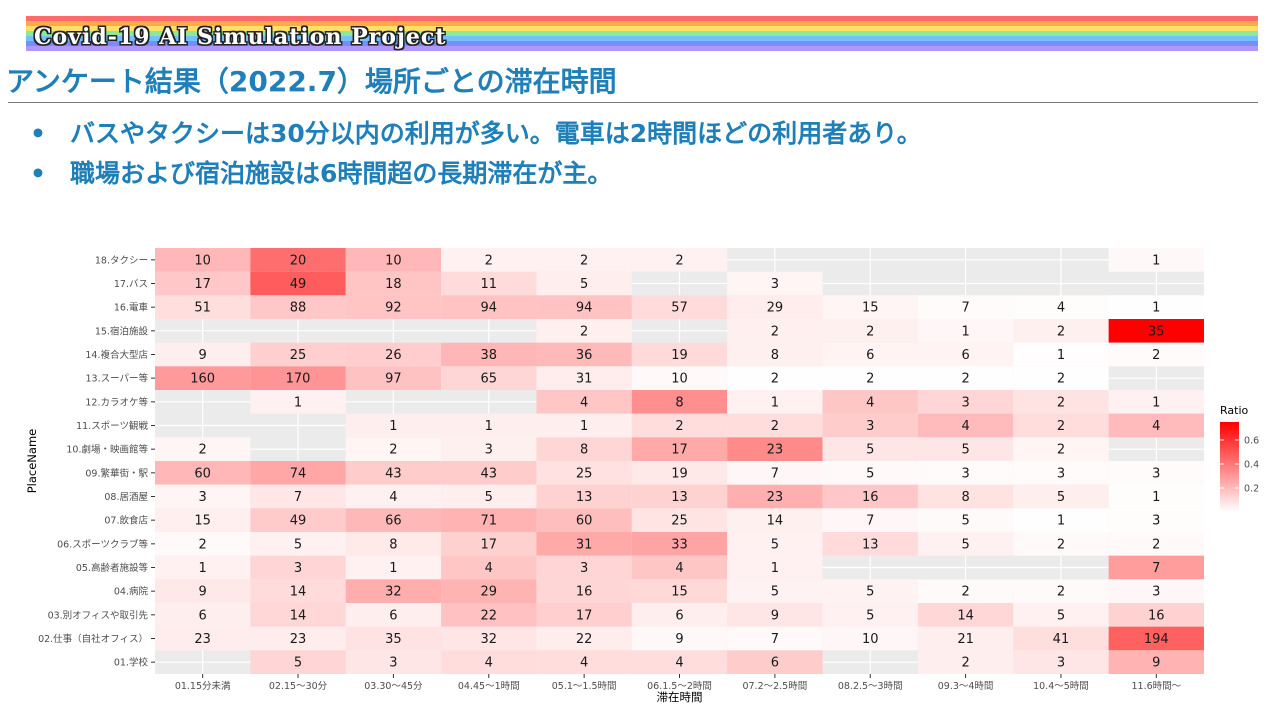  Describe the element at coordinates (775, 497) in the screenshot. I see `cell-label: 23` at that location.